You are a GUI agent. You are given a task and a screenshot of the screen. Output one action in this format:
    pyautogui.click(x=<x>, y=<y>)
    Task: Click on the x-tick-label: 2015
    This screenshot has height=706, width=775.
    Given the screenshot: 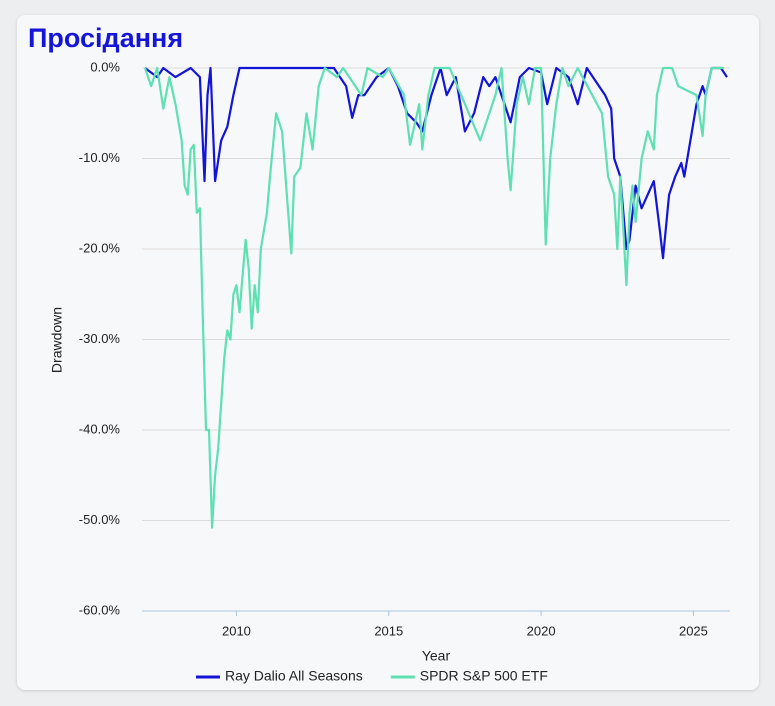 What is the action you would take?
    pyautogui.click(x=388, y=630)
    